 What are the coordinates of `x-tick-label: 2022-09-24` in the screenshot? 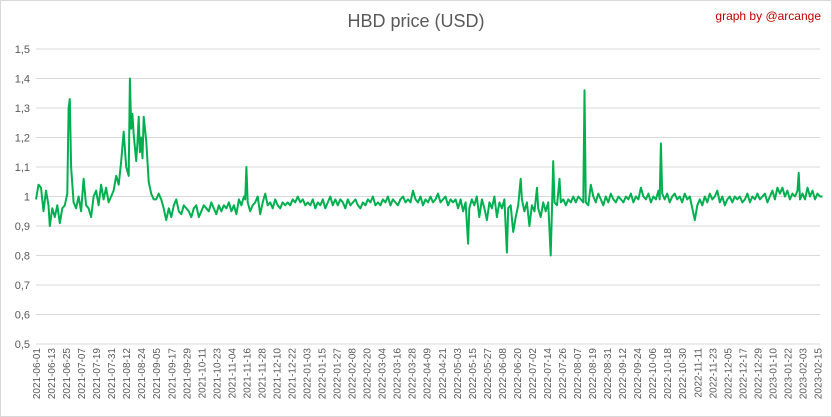 It's located at (638, 374).